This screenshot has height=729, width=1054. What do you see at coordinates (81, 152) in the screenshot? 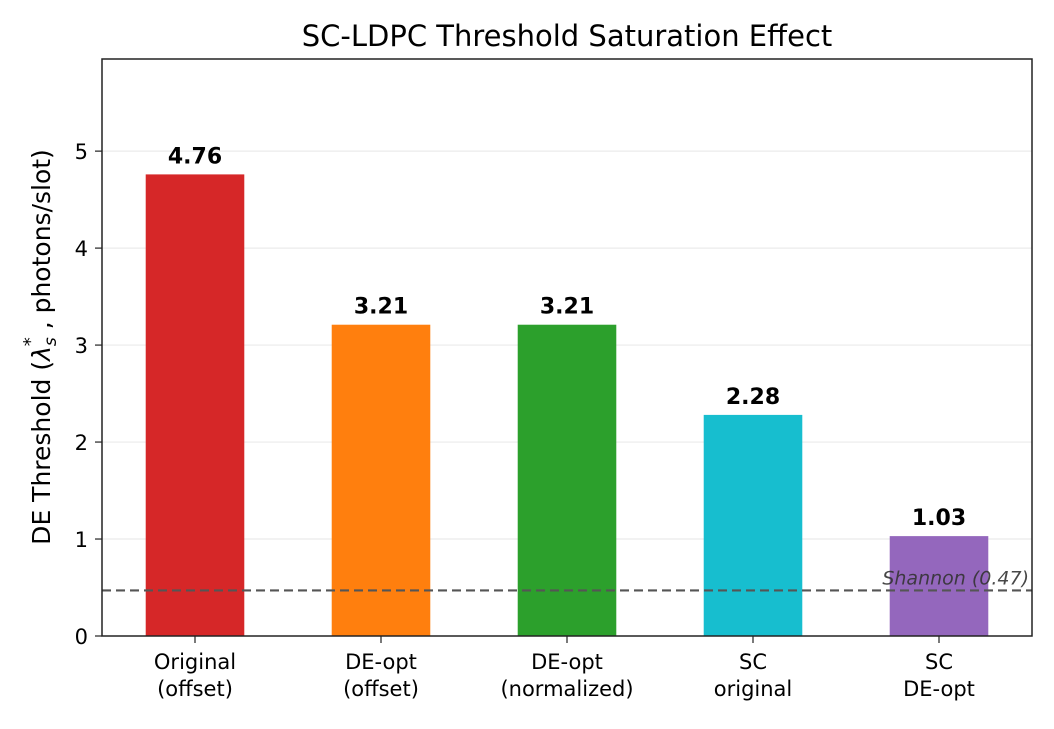
I see `y-tick-label: 5` at bounding box center [81, 152].